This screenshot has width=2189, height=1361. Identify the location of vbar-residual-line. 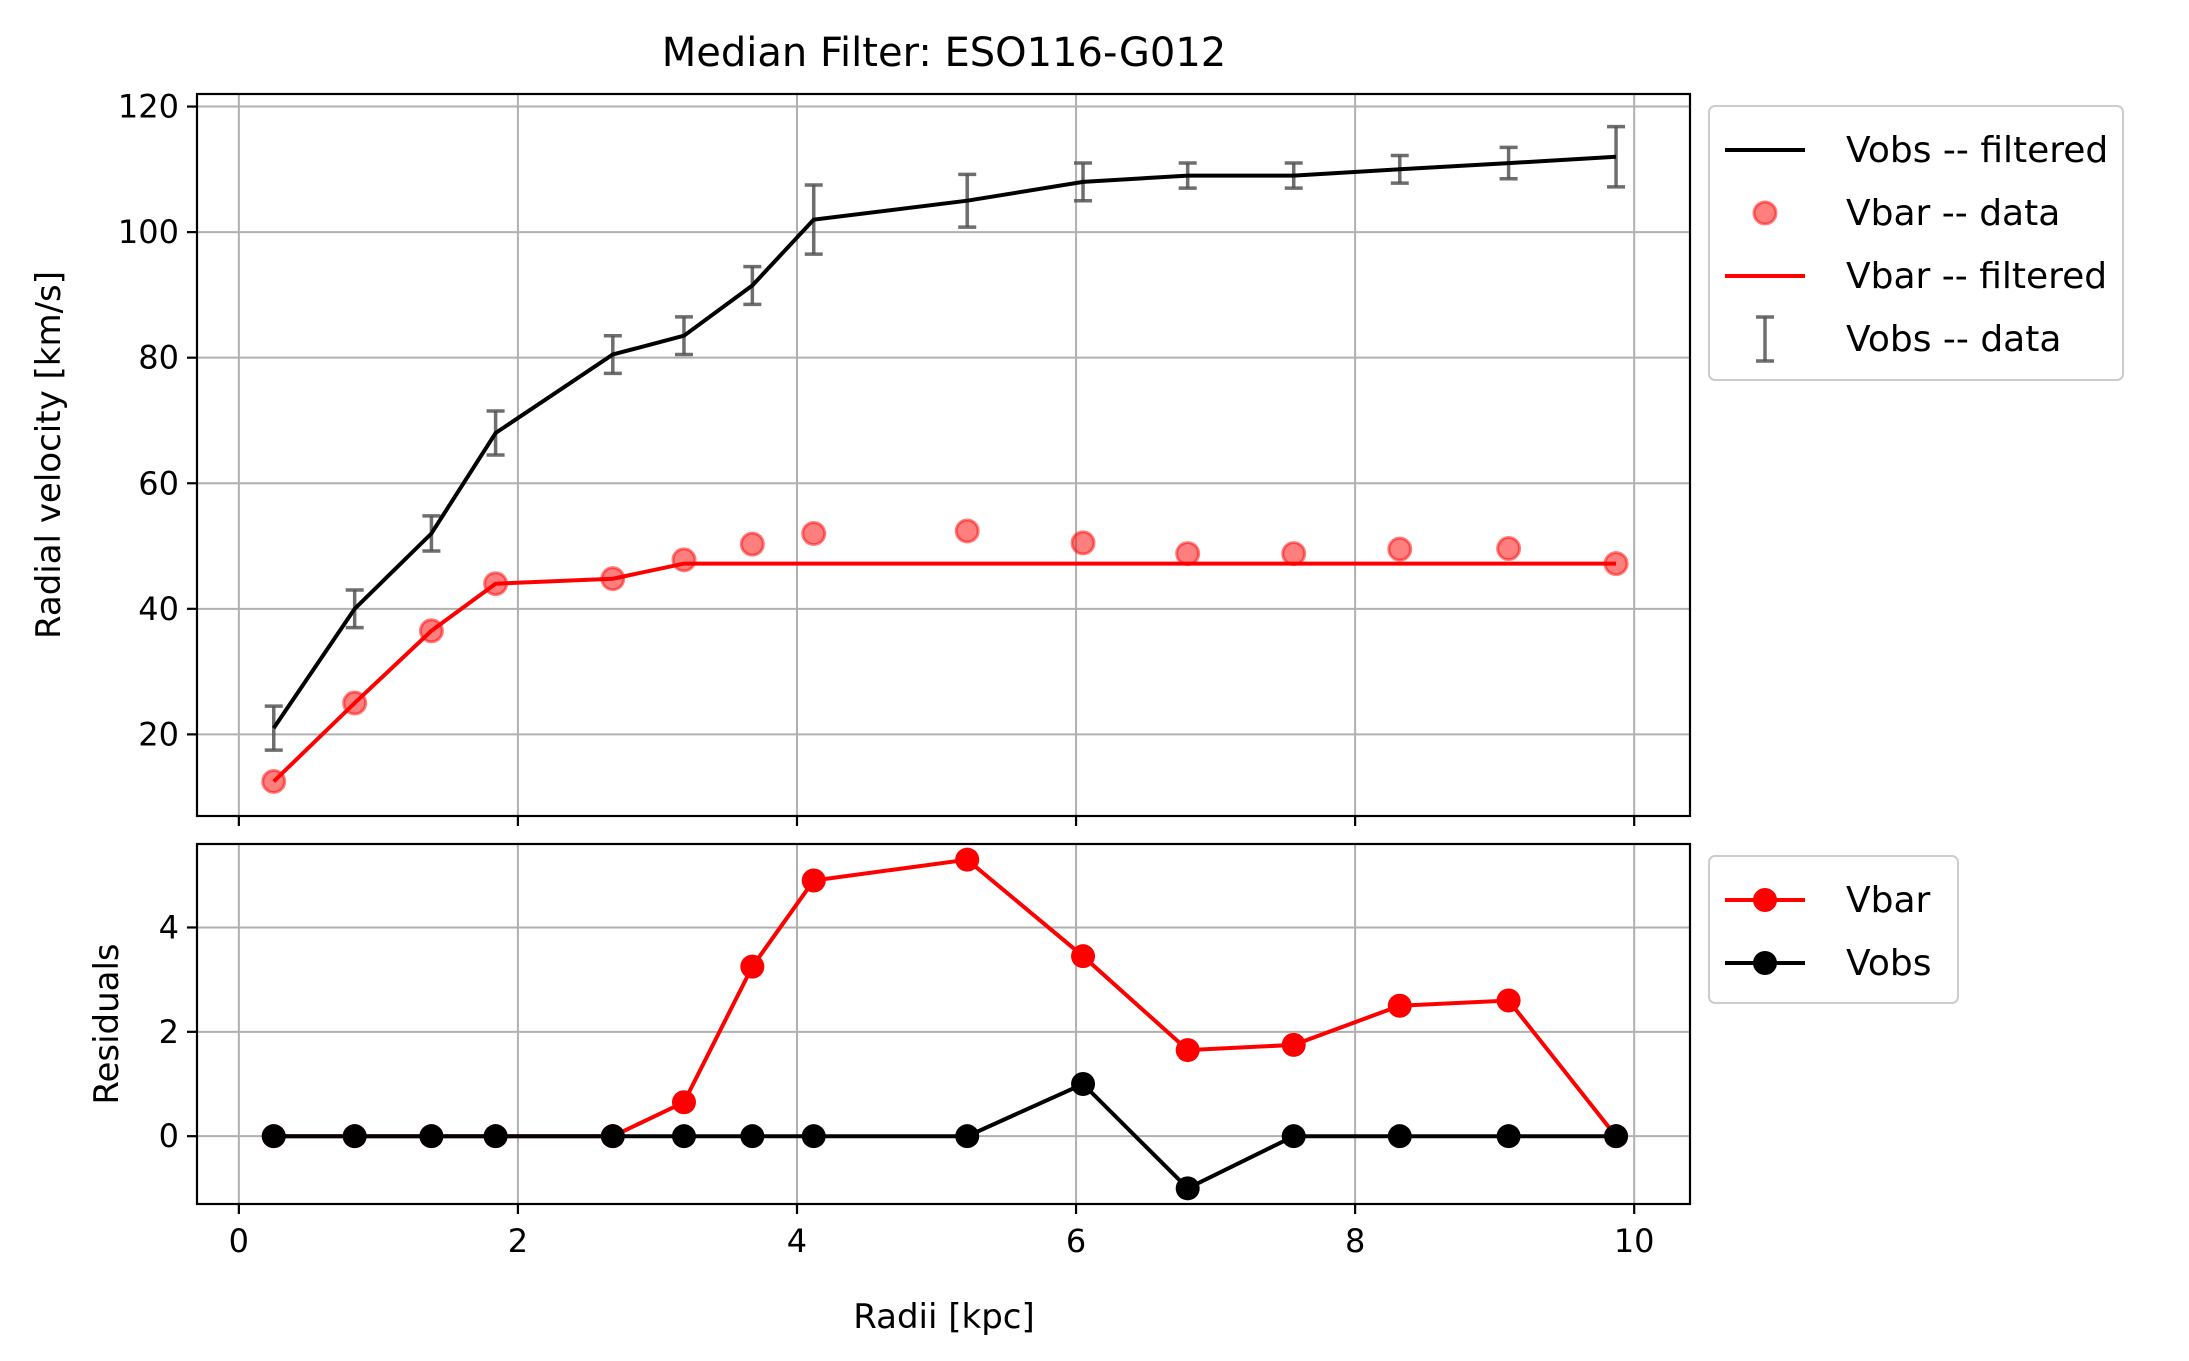
(945, 998).